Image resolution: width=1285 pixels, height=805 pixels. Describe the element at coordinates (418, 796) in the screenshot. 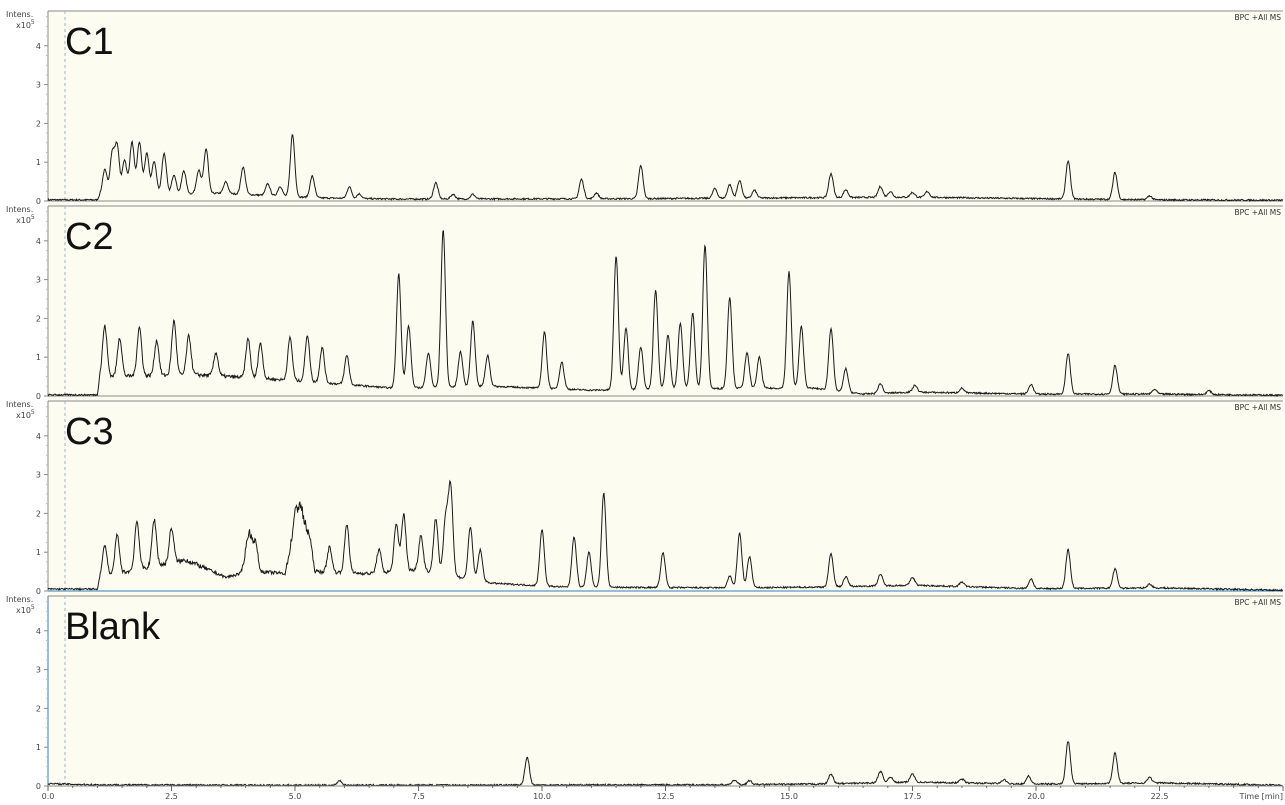

I see `x-tick-label: 7.5` at that location.